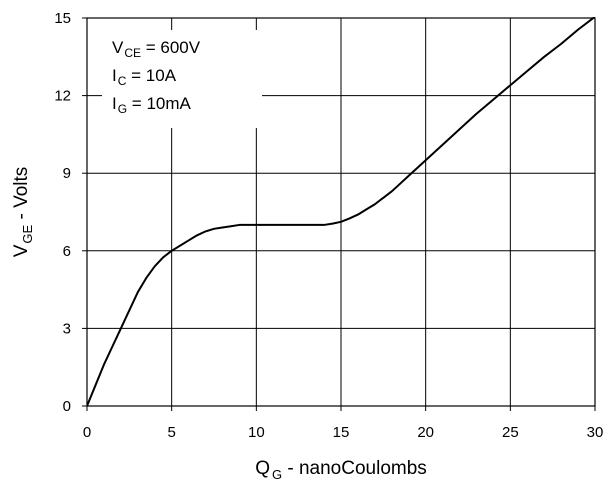 This screenshot has height=488, width=615. What do you see at coordinates (114, 75) in the screenshot?
I see `annotation-main-1: I` at bounding box center [114, 75].